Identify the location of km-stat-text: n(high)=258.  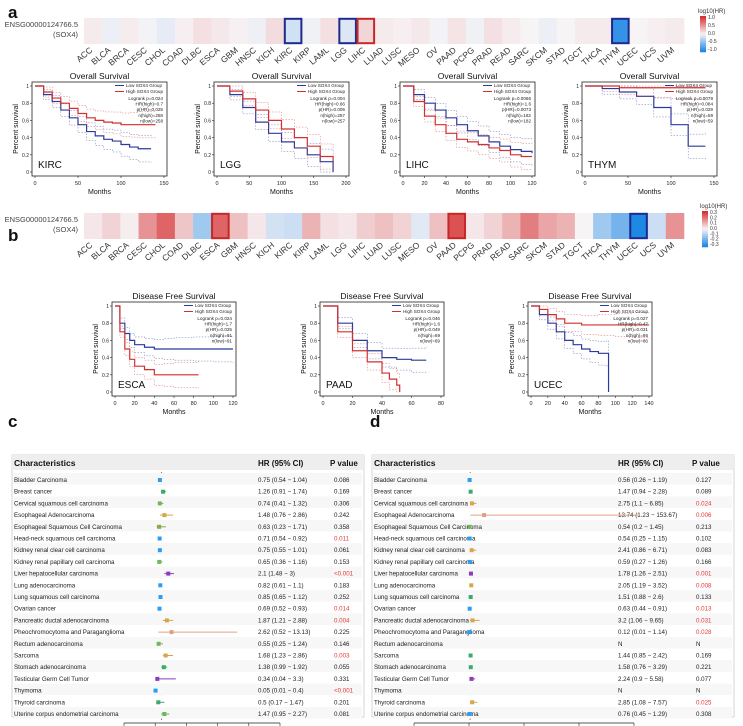
(150, 115).